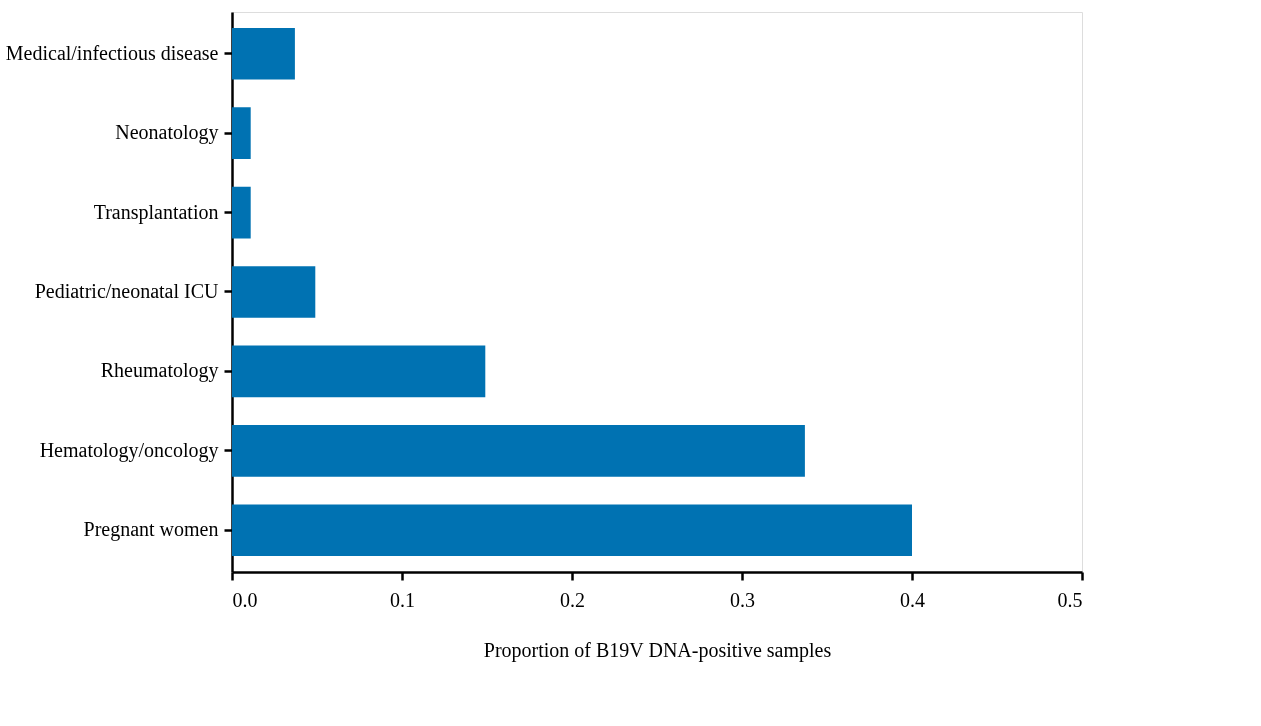  What do you see at coordinates (402, 599) in the screenshot?
I see `x-tick-label: 0.1` at bounding box center [402, 599].